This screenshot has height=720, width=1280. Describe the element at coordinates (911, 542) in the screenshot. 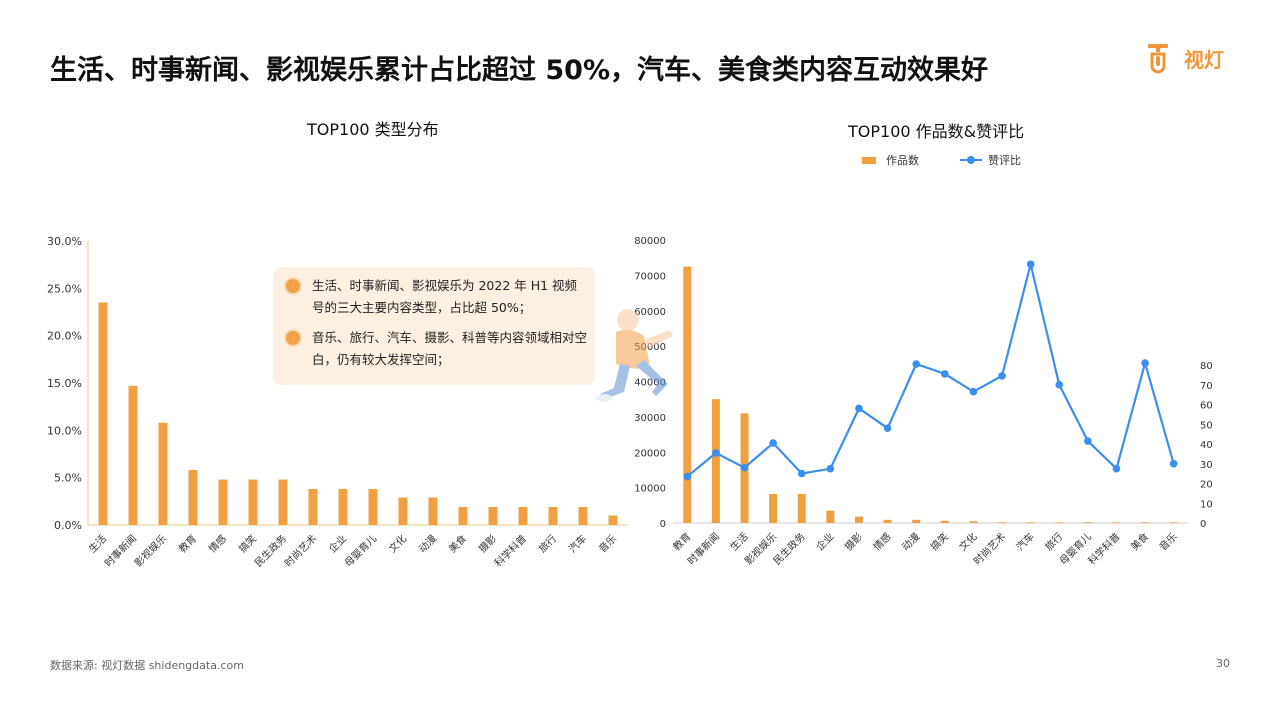

I see `right-x-tick-label: 动漫` at that location.